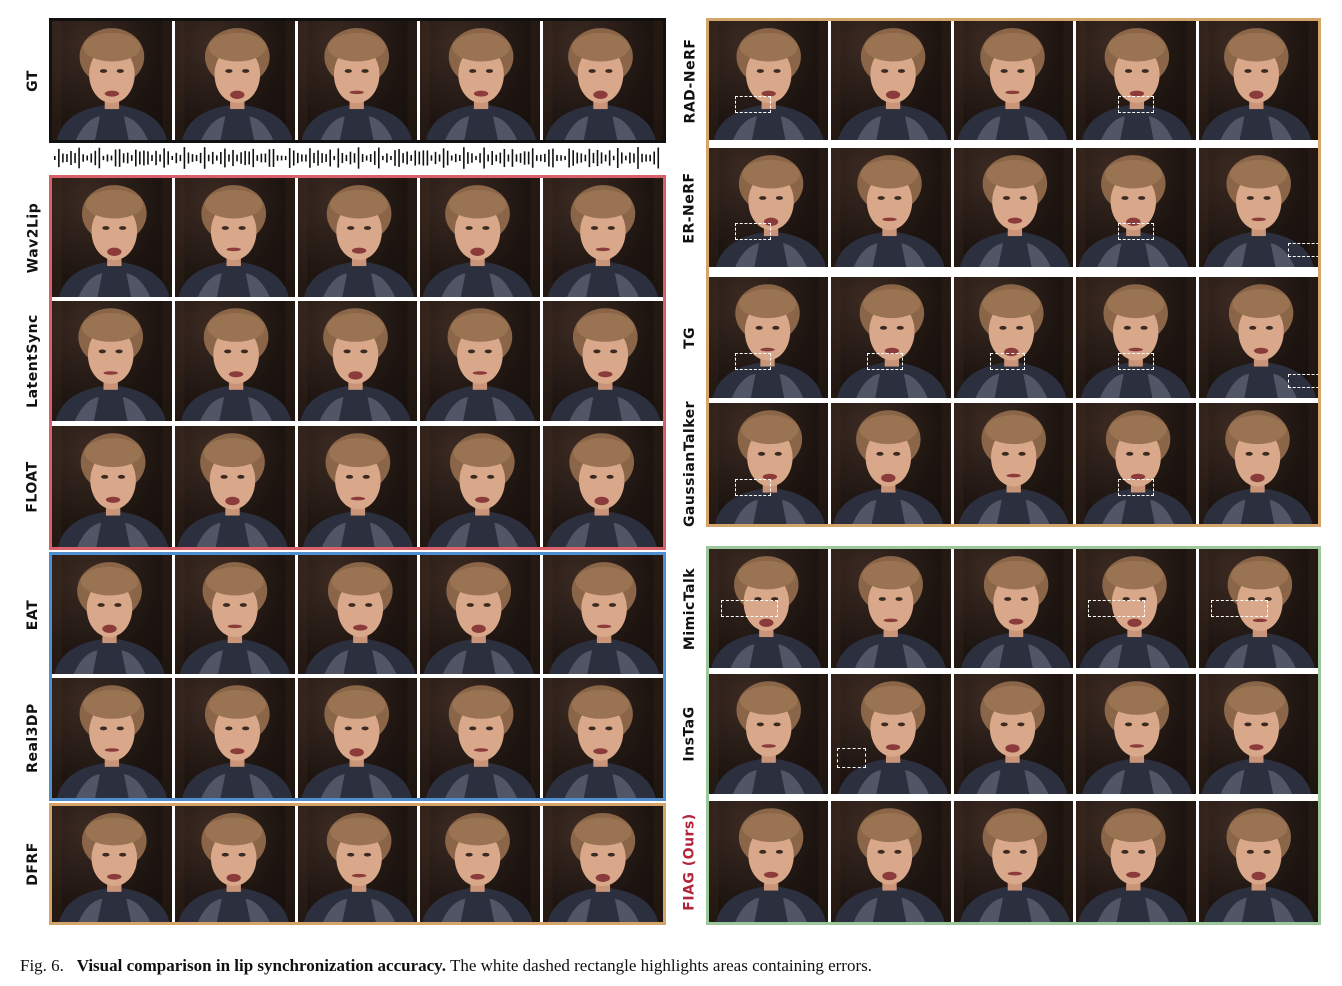  I want to click on row-eat, so click(357, 614).